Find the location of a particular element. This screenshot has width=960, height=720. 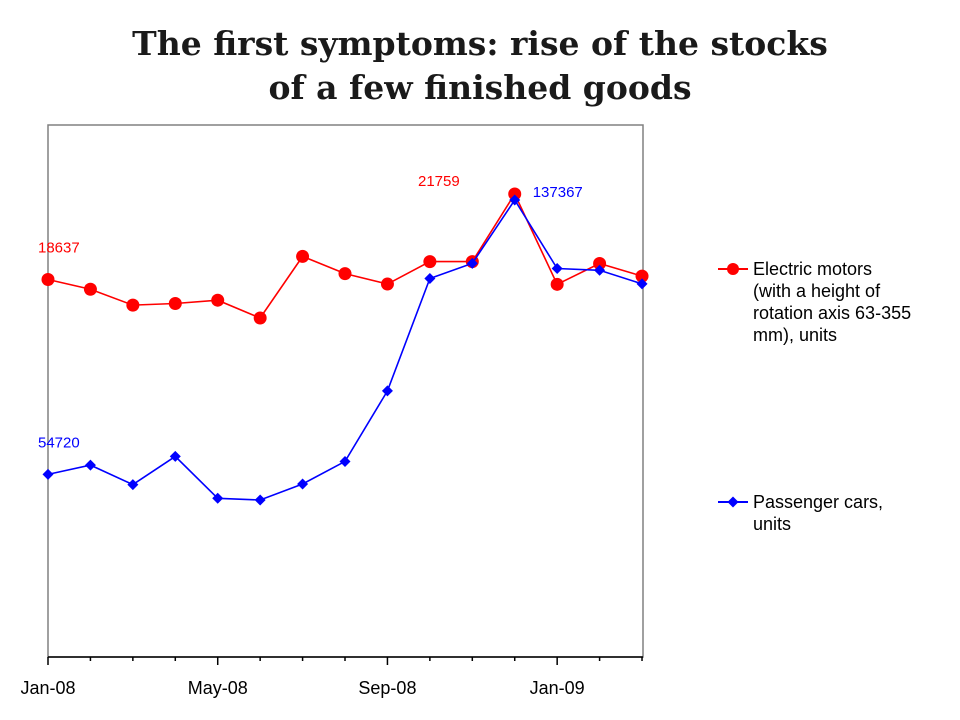

chart-title-line-2: of a few finished goods is located at coordinates (480, 87).